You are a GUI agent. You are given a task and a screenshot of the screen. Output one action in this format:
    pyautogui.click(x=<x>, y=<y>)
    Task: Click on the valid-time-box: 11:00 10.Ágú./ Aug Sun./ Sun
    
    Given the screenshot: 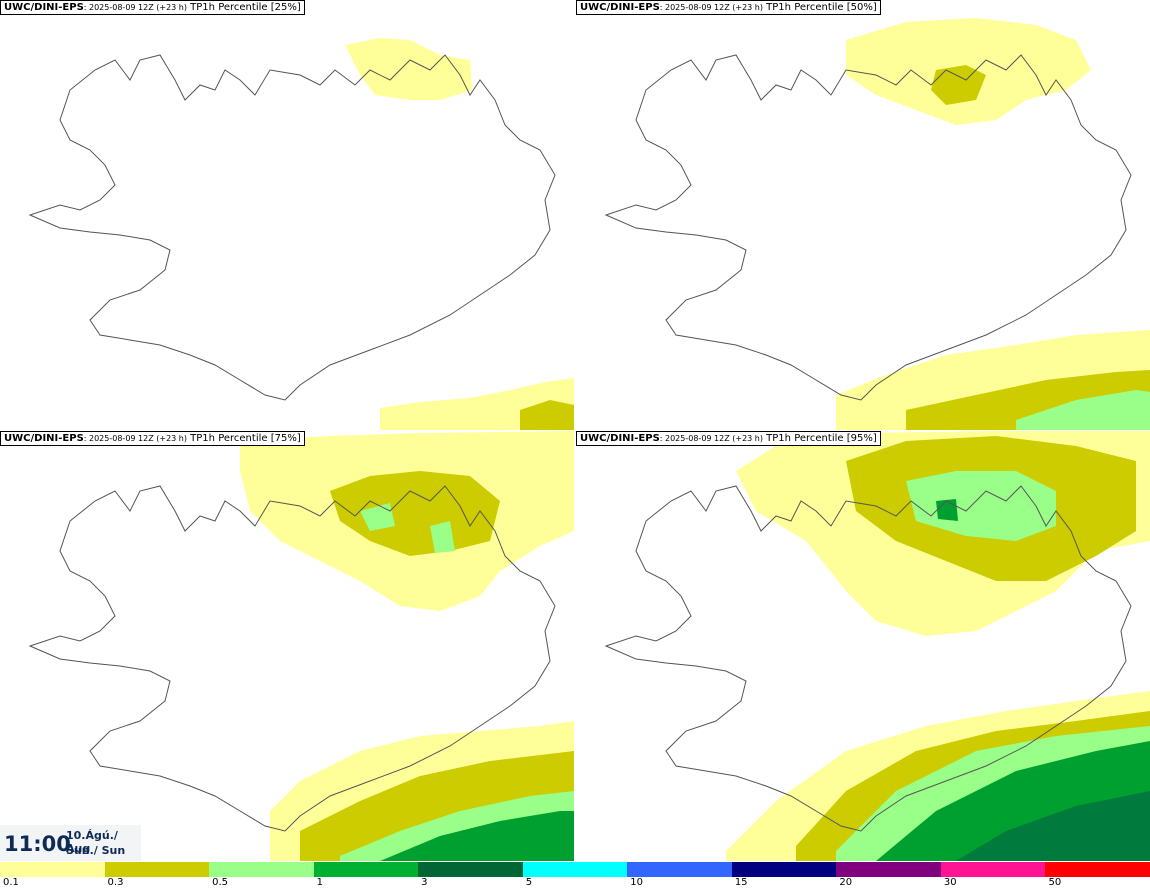 What is the action you would take?
    pyautogui.click(x=70, y=843)
    